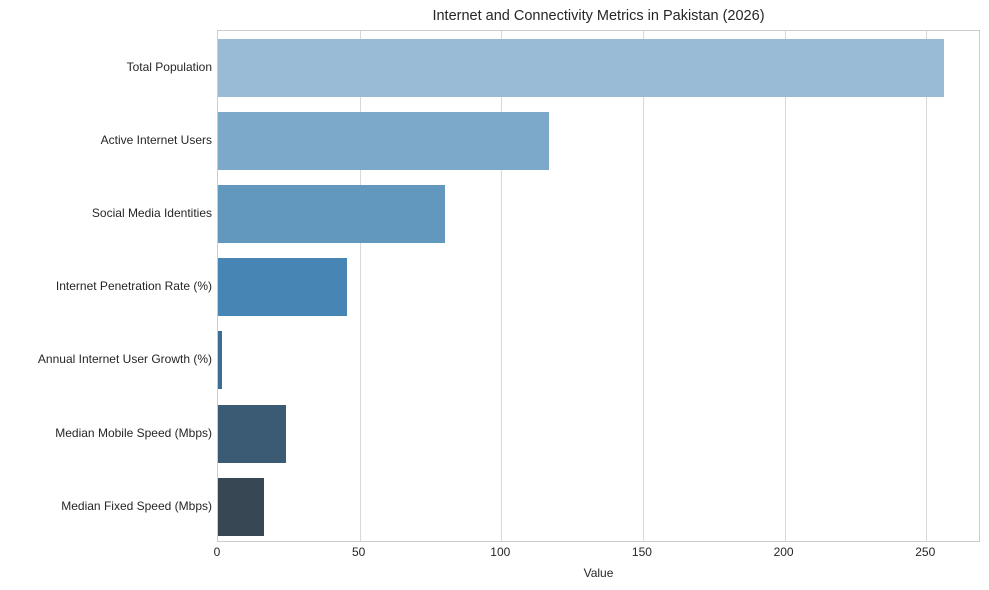 This screenshot has height=590, width=989. I want to click on y-tick-label: Social Media Identities, so click(151, 213).